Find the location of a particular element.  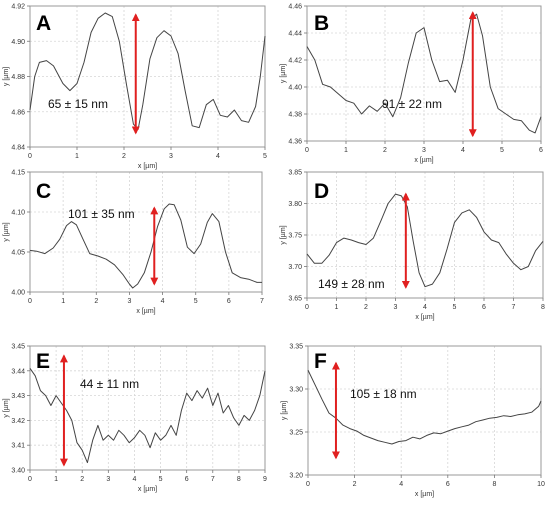

y-tick-label: 3.20 is located at coordinates (296, 476).